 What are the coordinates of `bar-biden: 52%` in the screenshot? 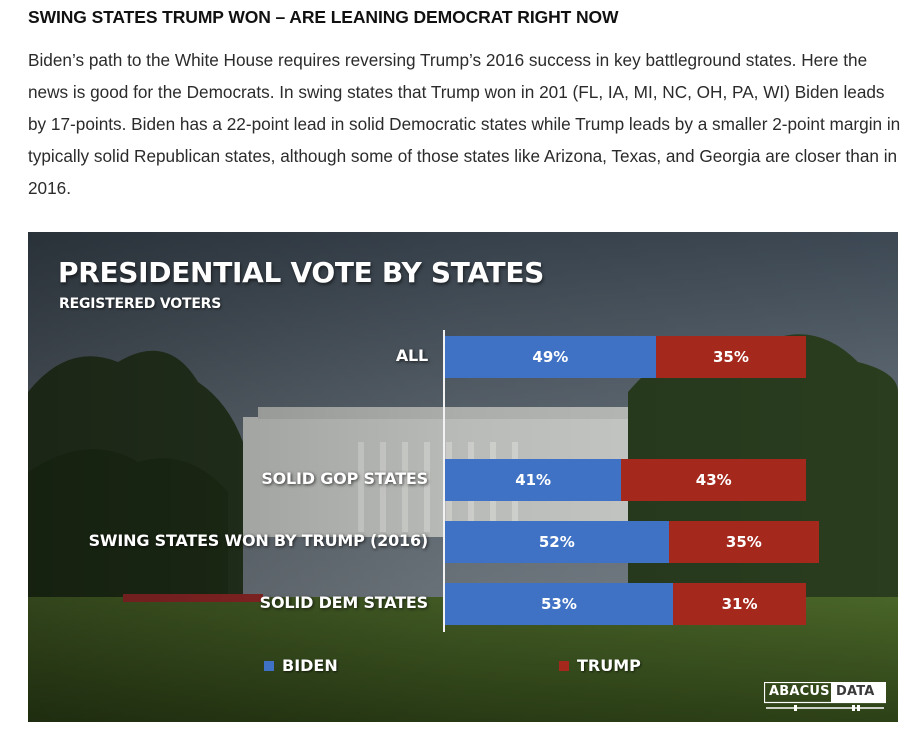 It's located at (557, 542).